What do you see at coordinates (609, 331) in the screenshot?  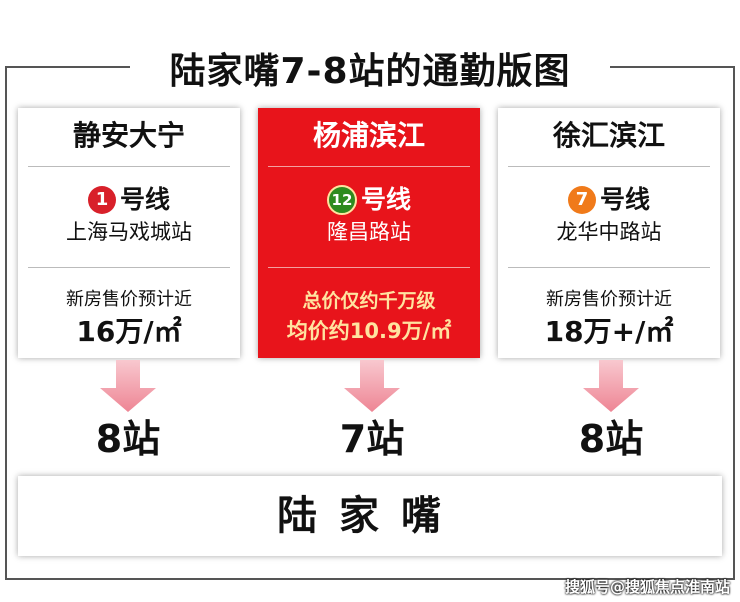 I see `price: 18万+/㎡` at bounding box center [609, 331].